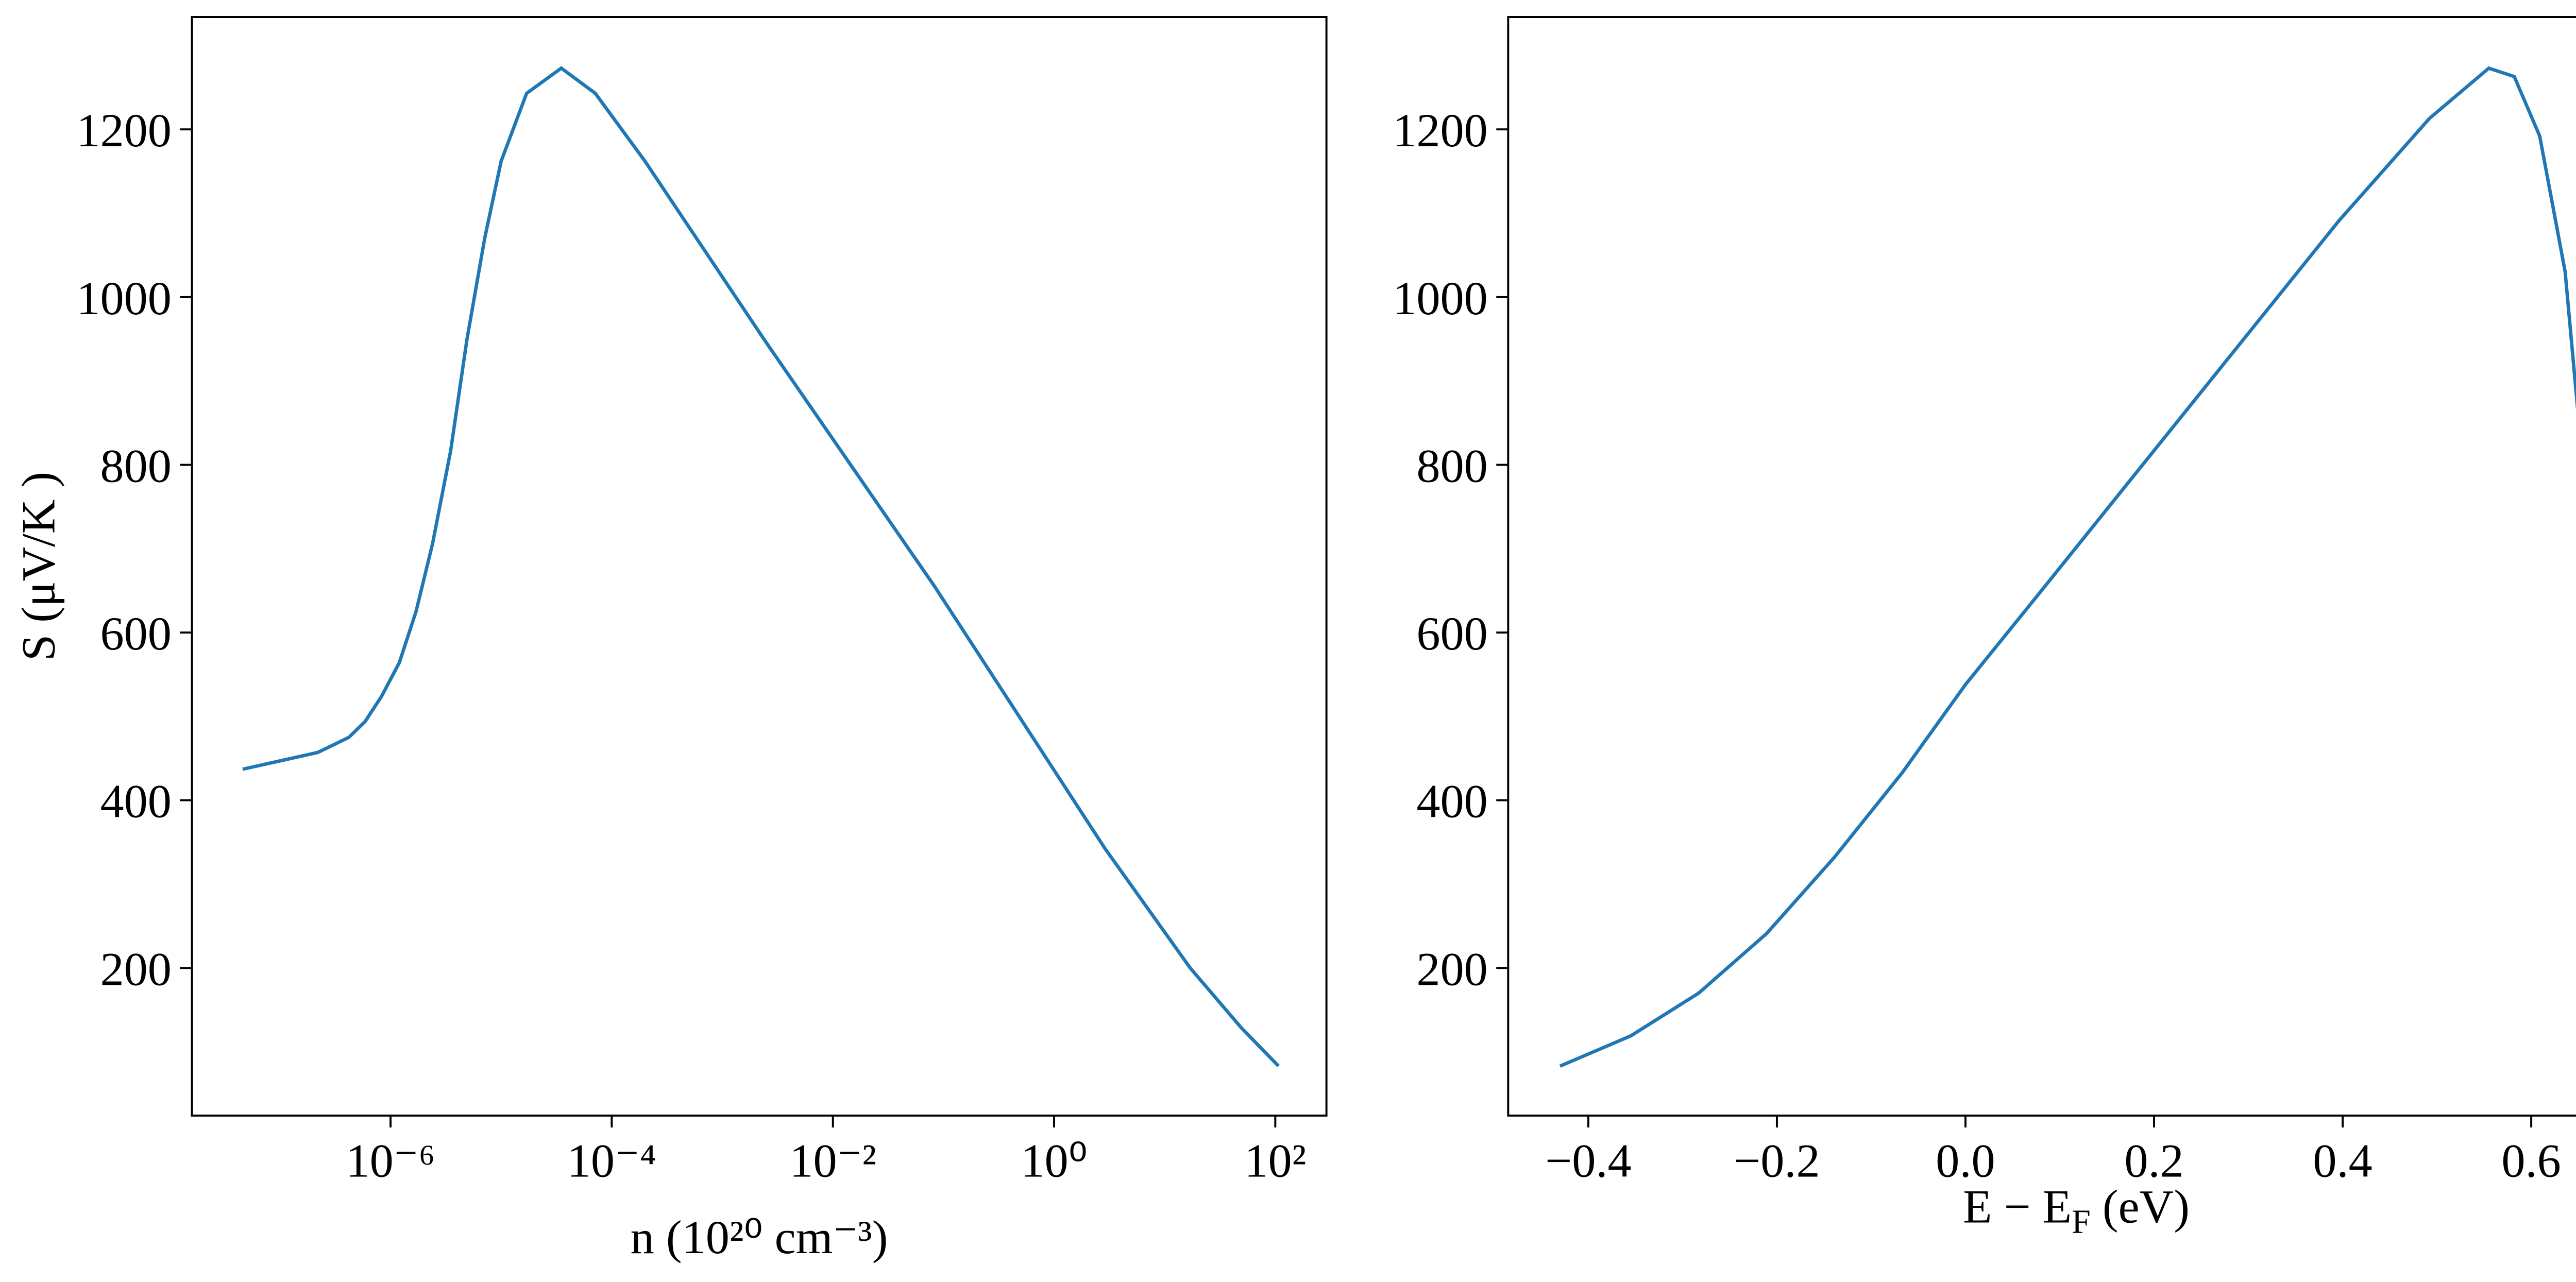 This screenshot has height=1282, width=2576. Describe the element at coordinates (2153, 1161) in the screenshot. I see `x-tick-label: 0.2` at that location.